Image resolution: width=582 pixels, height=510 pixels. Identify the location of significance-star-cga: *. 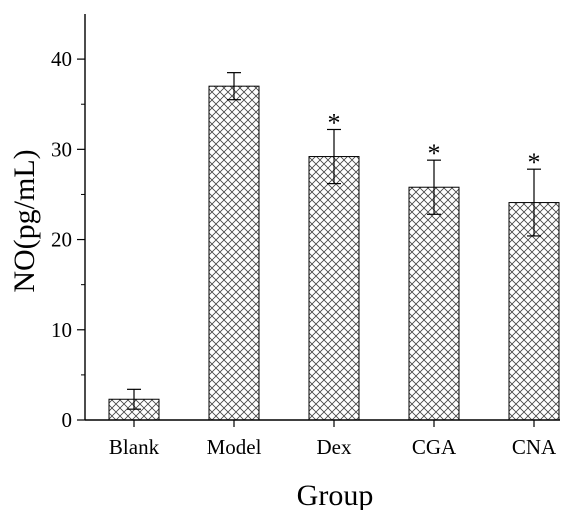
(434, 153).